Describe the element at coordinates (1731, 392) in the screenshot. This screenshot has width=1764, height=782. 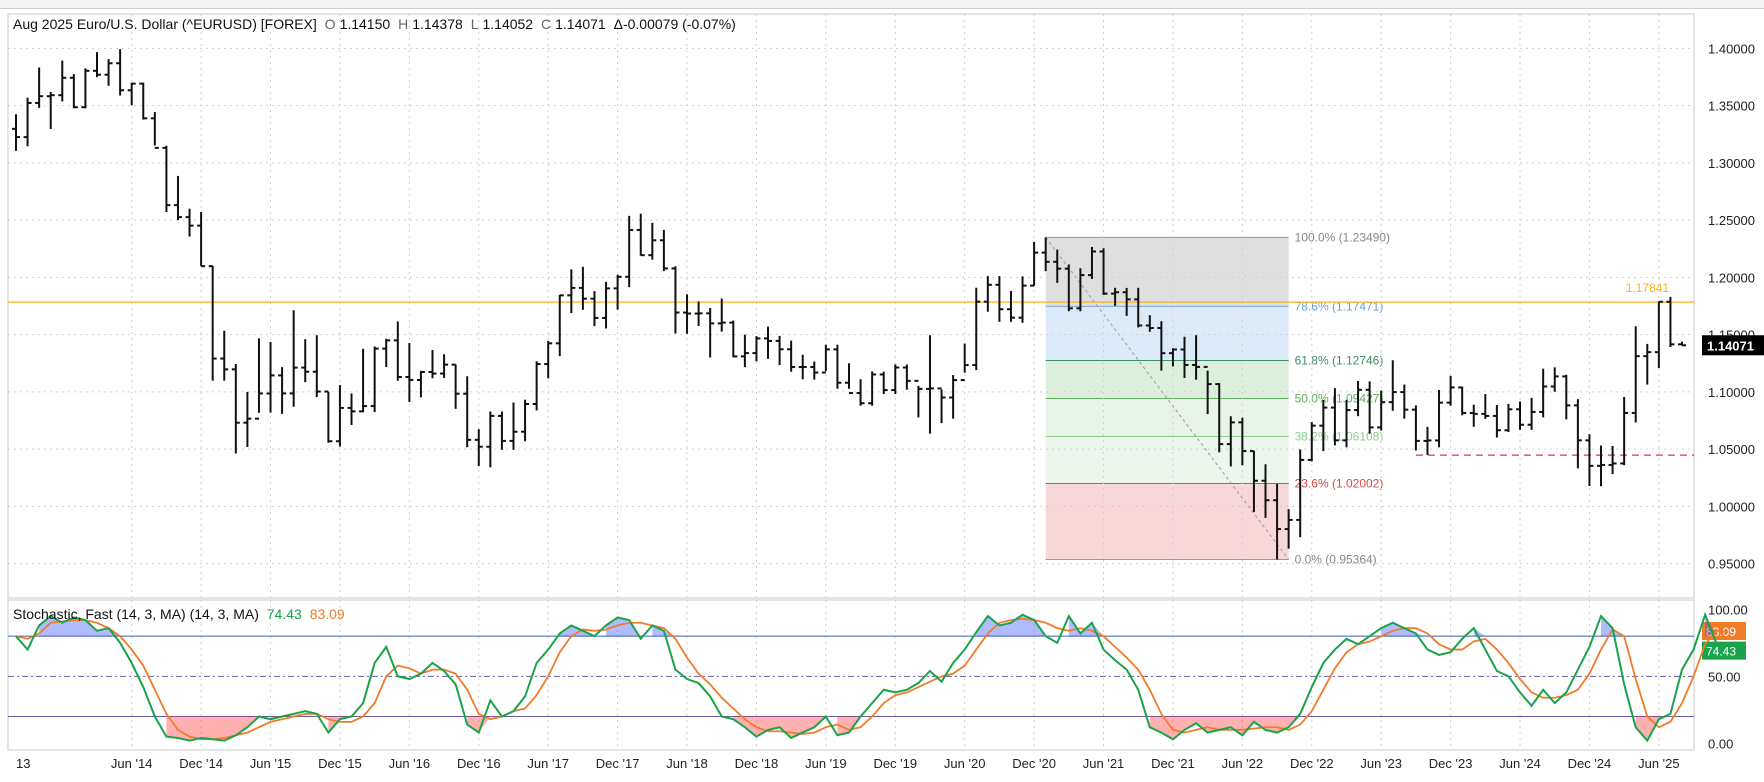
I see `y-tick-label: 1.10000` at that location.